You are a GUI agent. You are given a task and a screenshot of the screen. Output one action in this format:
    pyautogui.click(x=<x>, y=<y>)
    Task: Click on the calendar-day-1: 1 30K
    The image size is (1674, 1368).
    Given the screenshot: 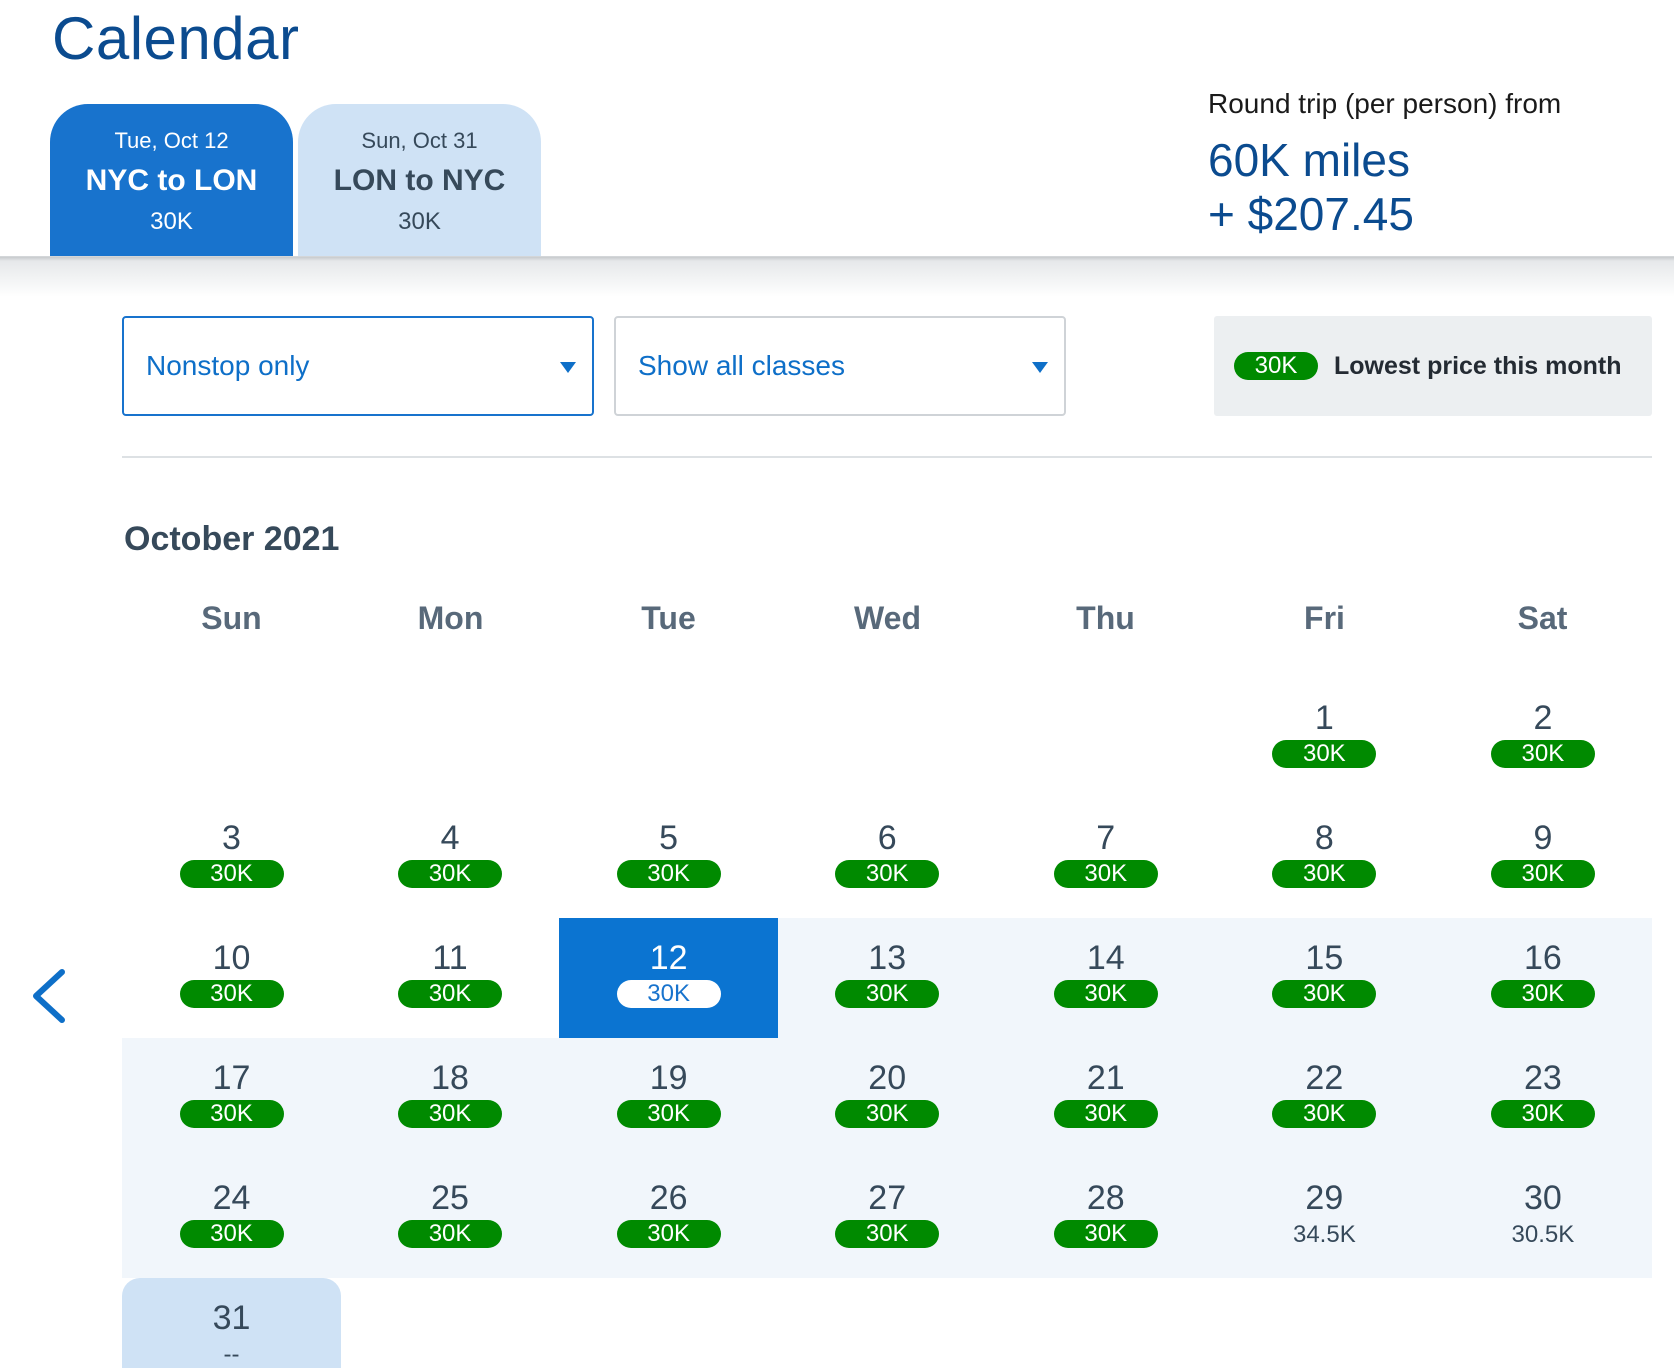 What is the action you would take?
    pyautogui.click(x=1324, y=738)
    